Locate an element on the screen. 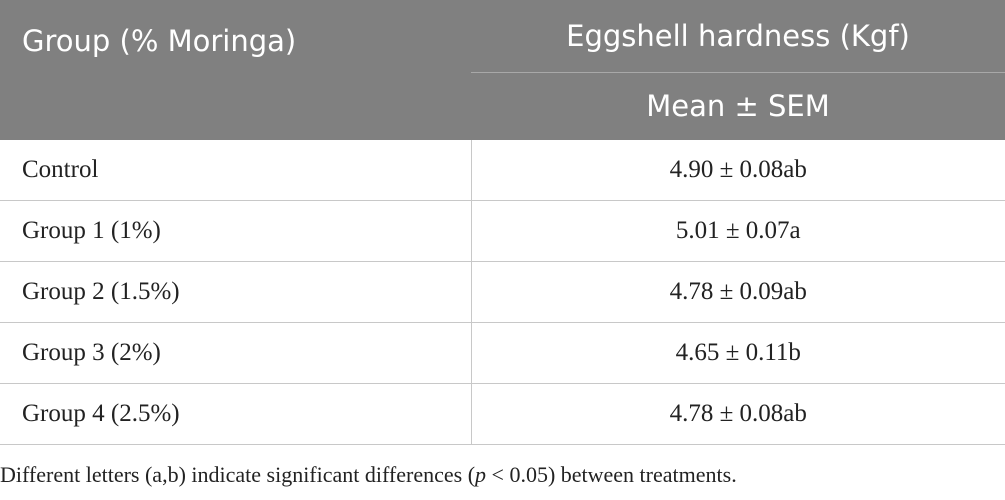 This screenshot has width=1005, height=500. table-cell: Group 1 (1%) is located at coordinates (236, 231).